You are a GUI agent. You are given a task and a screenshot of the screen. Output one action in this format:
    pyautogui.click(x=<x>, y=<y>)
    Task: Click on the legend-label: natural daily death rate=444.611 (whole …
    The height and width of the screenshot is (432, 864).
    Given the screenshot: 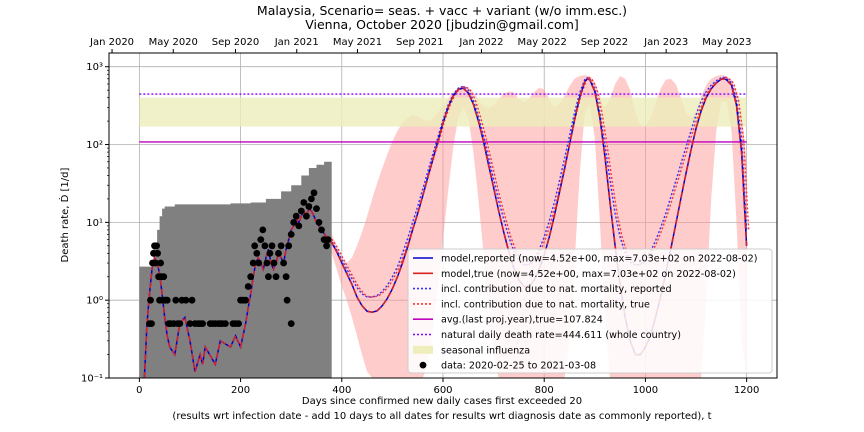 What is the action you would take?
    pyautogui.click(x=561, y=335)
    